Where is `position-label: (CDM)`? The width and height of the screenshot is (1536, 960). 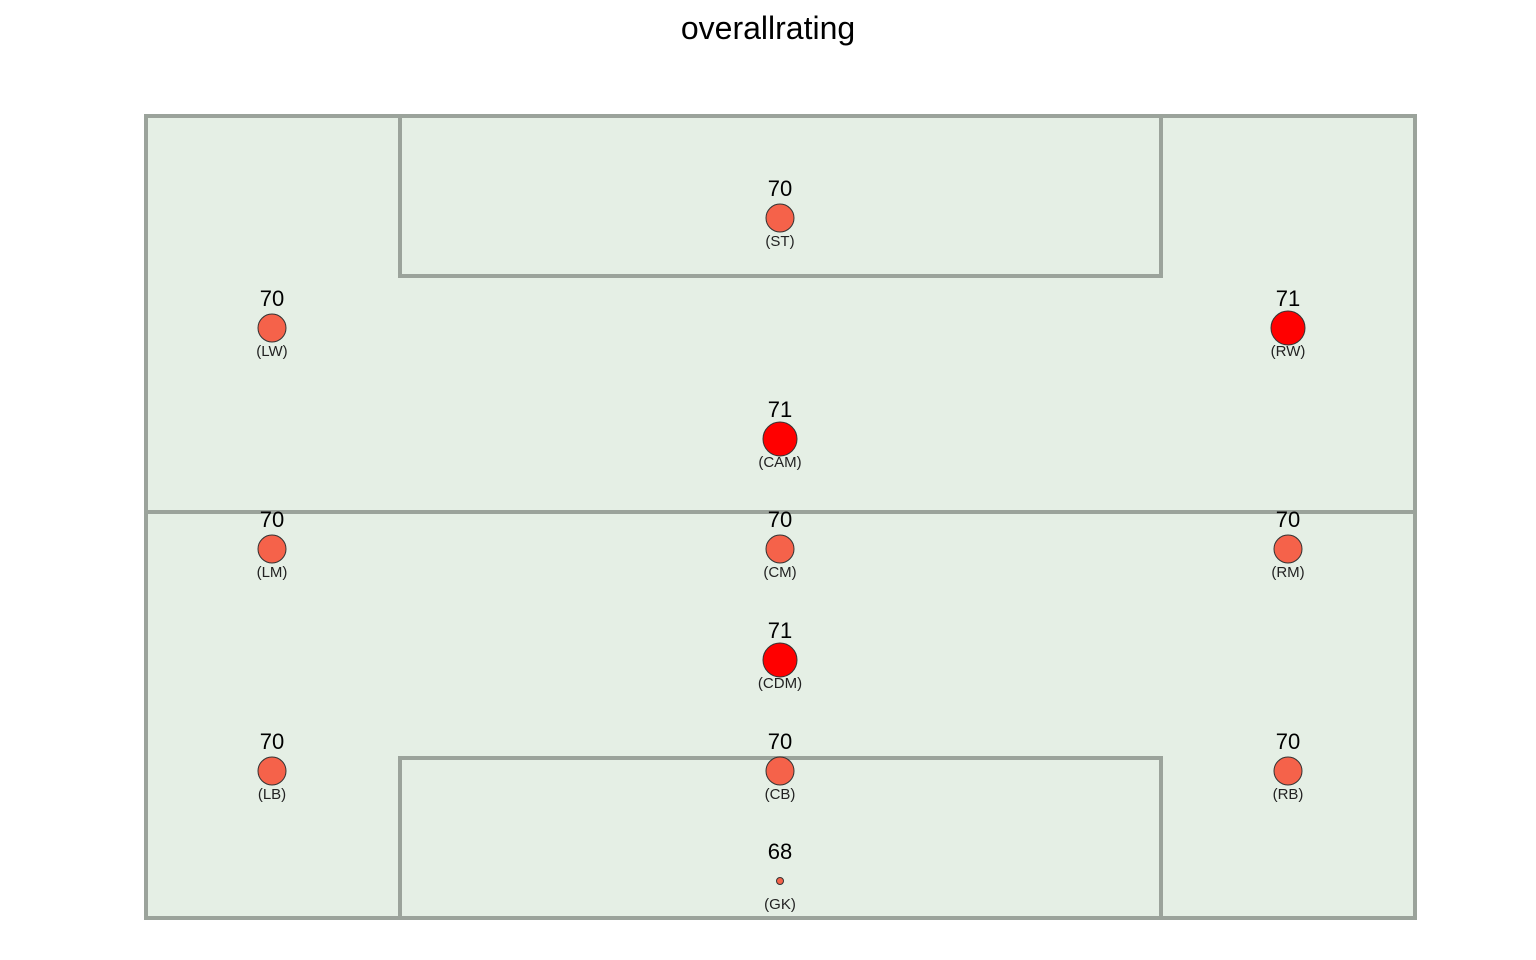 position-label: (CDM) is located at coordinates (780, 683).